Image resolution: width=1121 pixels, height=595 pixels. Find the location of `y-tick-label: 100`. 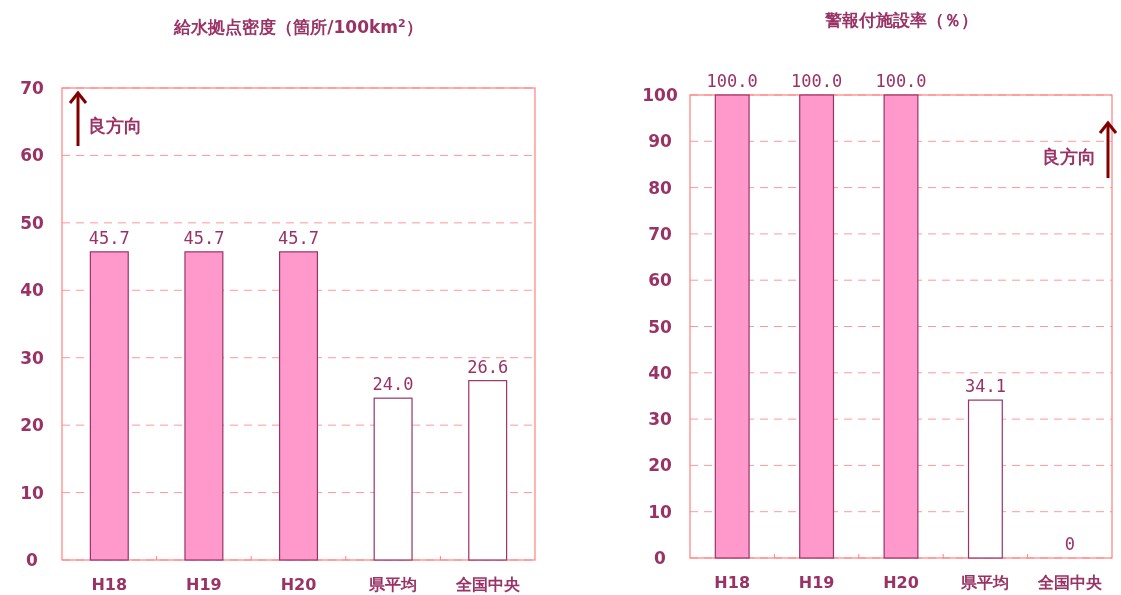

y-tick-label: 100 is located at coordinates (660, 95).